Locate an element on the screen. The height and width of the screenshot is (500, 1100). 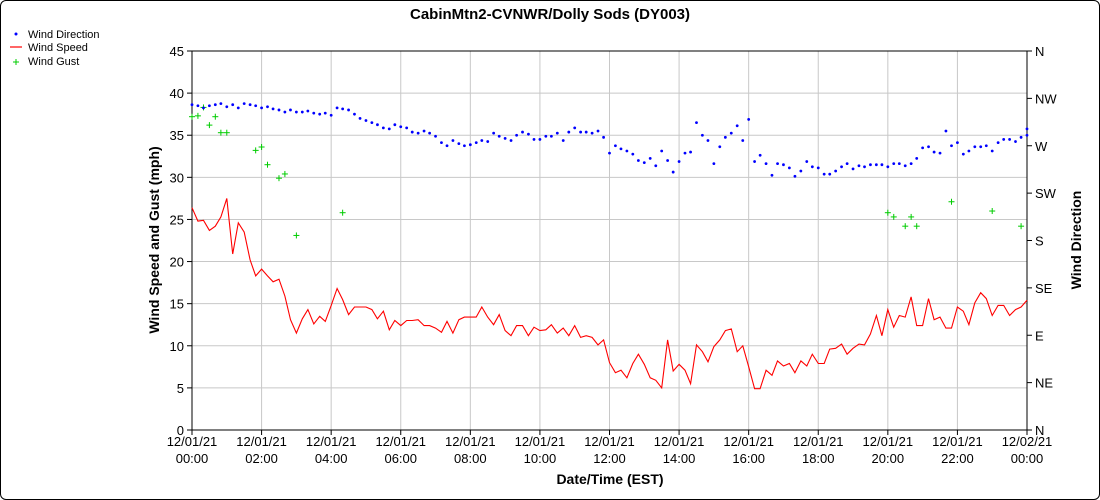
x-tick-date-label: 12/02/21 is located at coordinates (1027, 441).